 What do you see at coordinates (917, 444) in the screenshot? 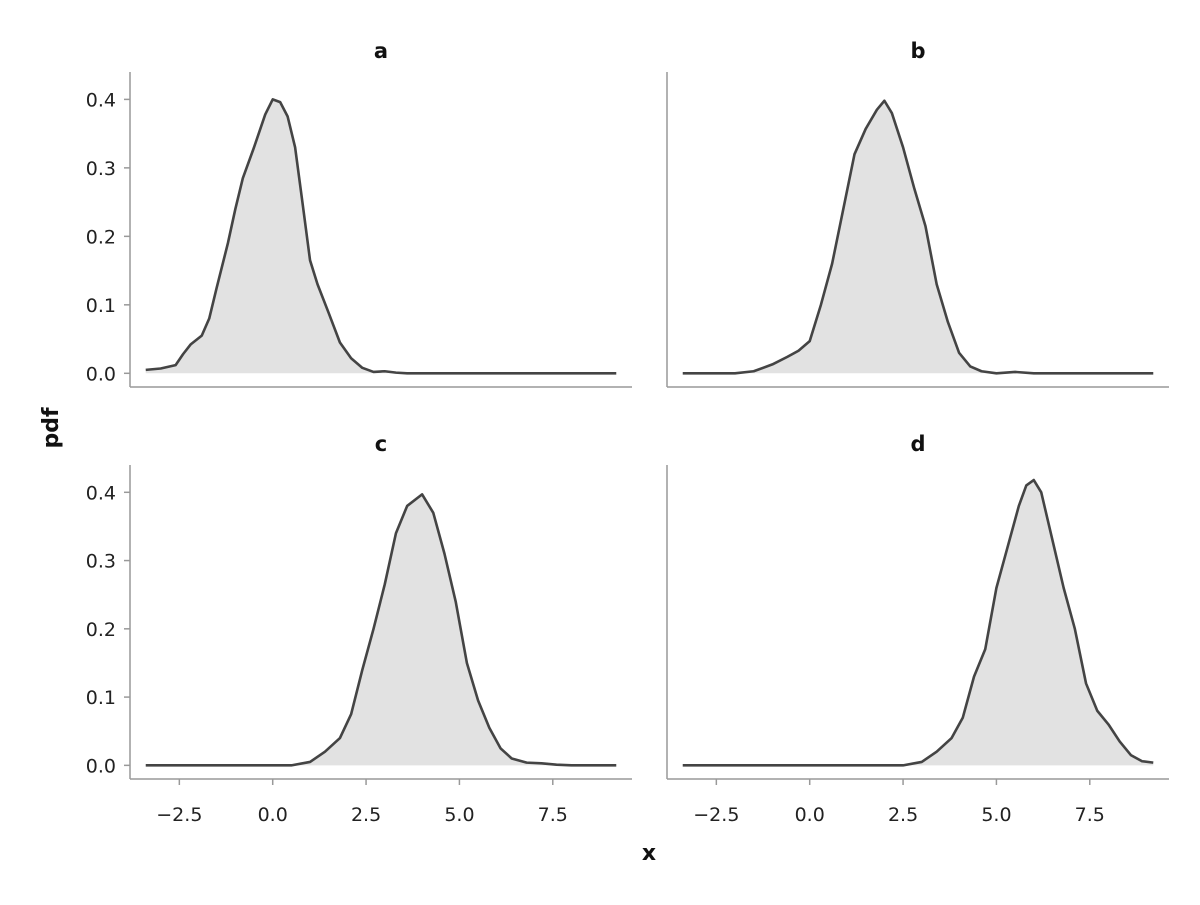
I see `panel-title-d: d` at bounding box center [917, 444].